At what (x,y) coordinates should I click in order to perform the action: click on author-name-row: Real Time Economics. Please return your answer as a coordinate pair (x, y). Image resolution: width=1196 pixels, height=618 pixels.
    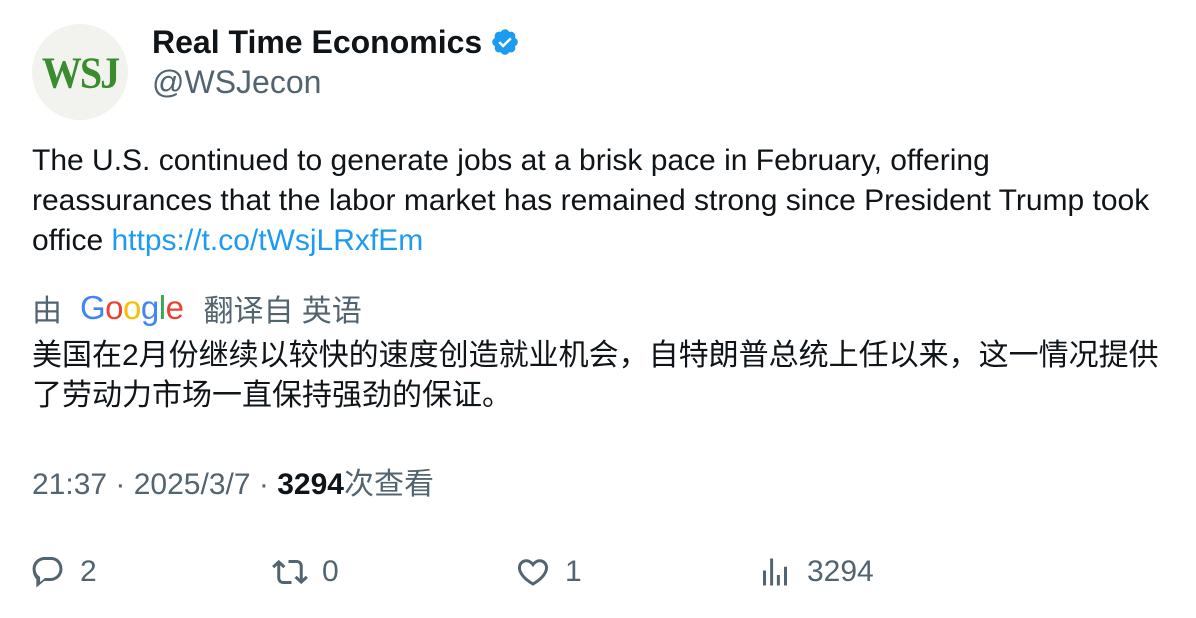
    Looking at the image, I should click on (336, 42).